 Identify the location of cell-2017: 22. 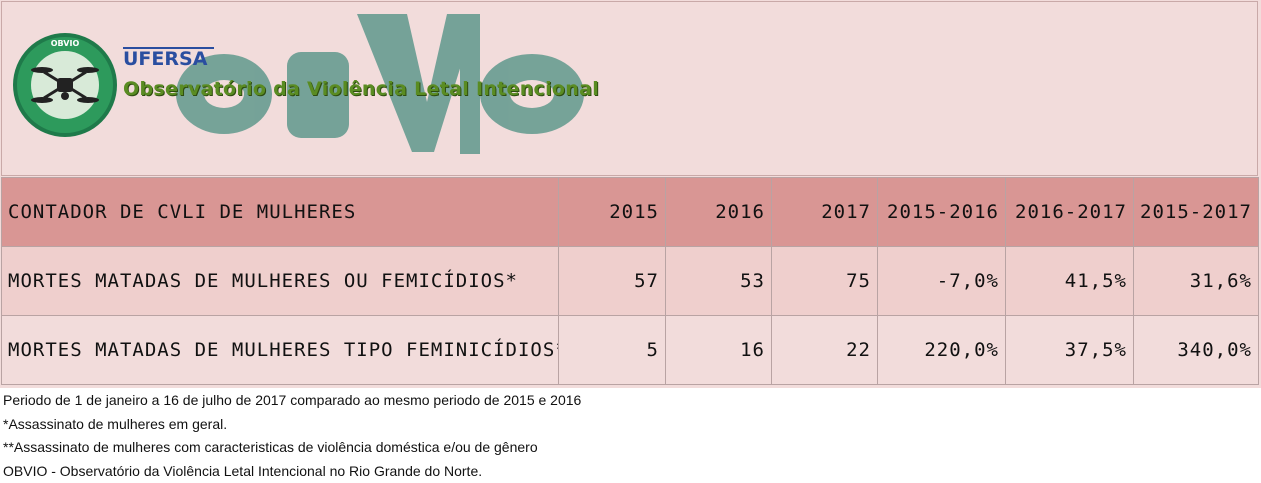
(824, 350).